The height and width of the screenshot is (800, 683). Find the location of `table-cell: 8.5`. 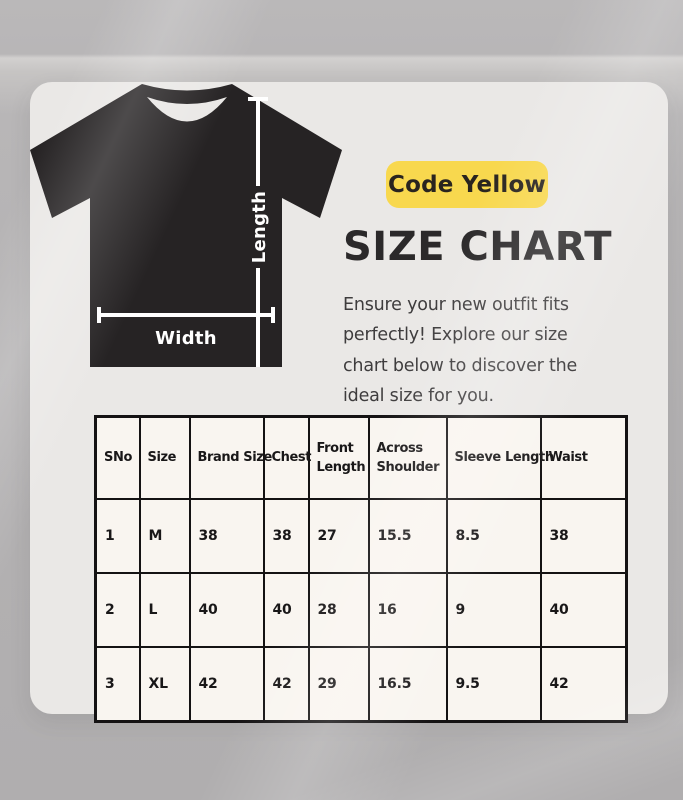

table-cell: 8.5 is located at coordinates (493, 536).